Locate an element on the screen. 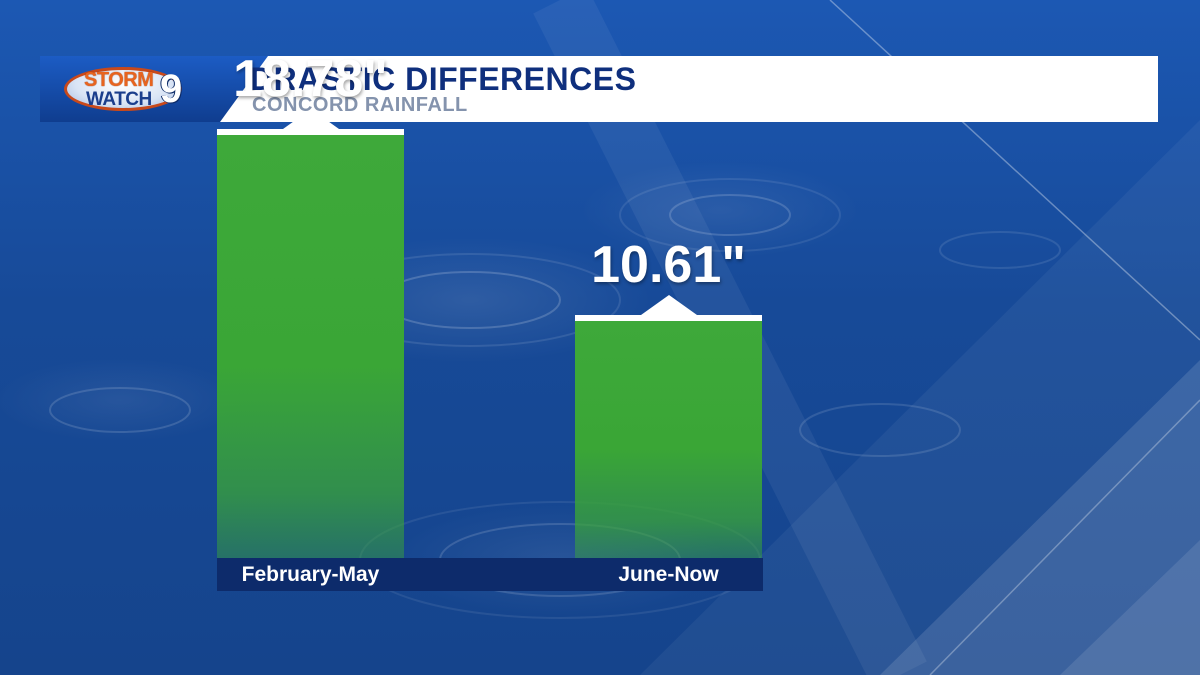  logo-channel-number: 9 is located at coordinates (171, 89).